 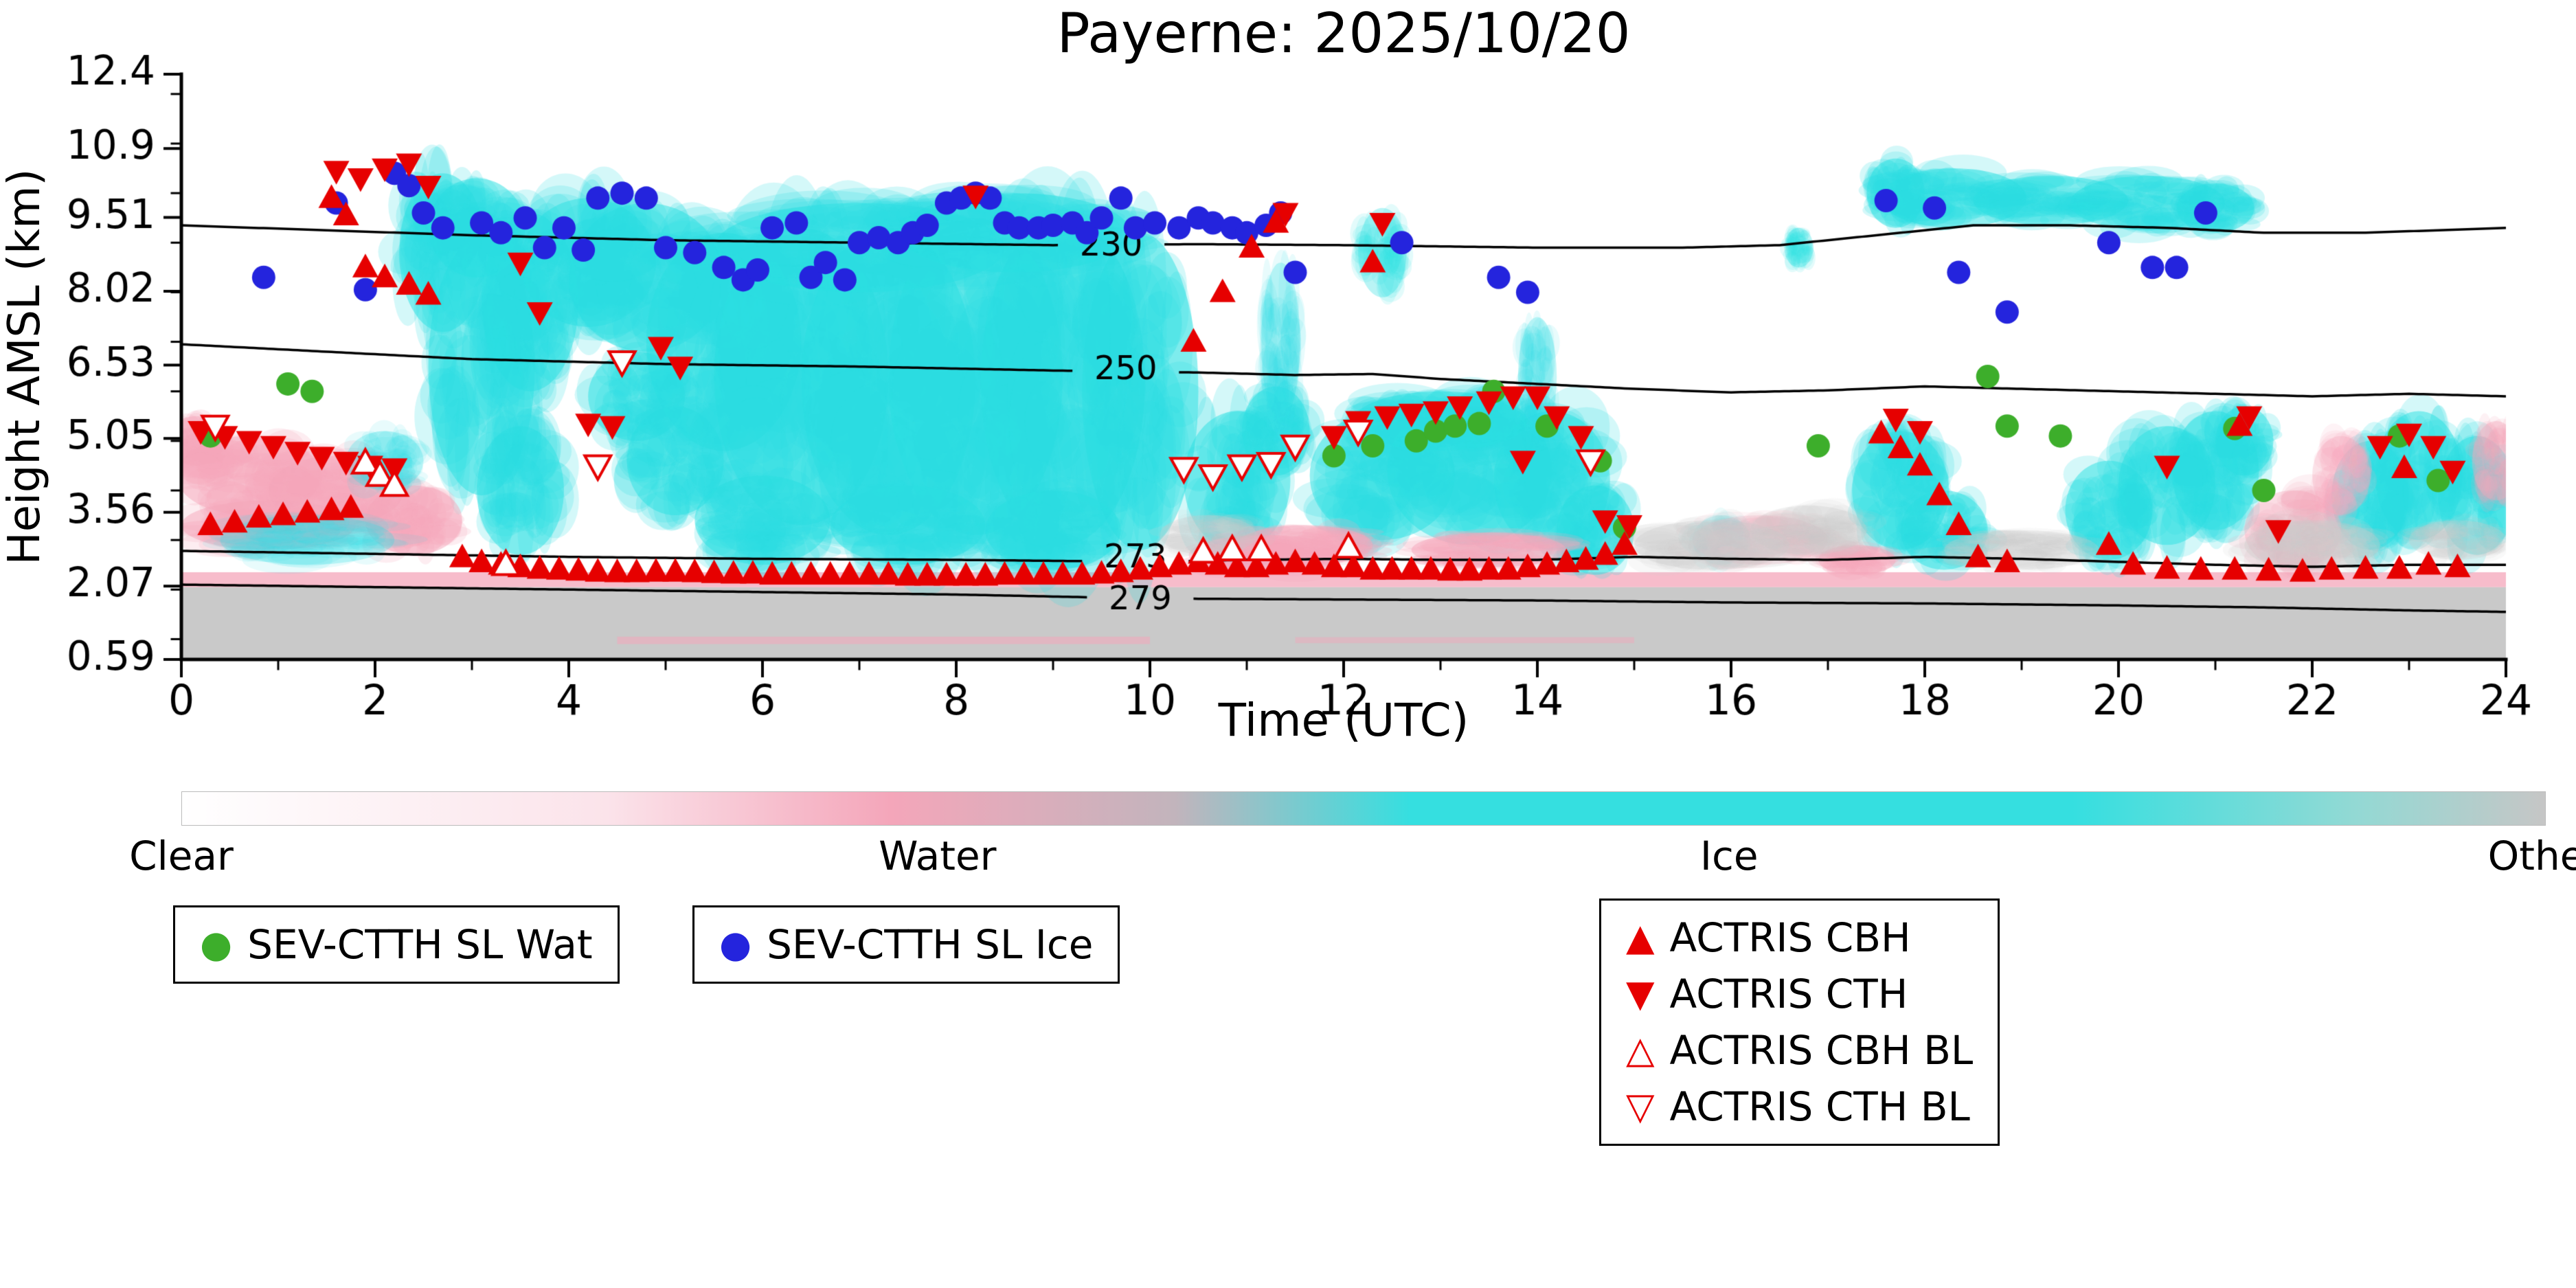 What do you see at coordinates (1819, 1106) in the screenshot?
I see `legend-label: ACTRIS CTH BL` at bounding box center [1819, 1106].